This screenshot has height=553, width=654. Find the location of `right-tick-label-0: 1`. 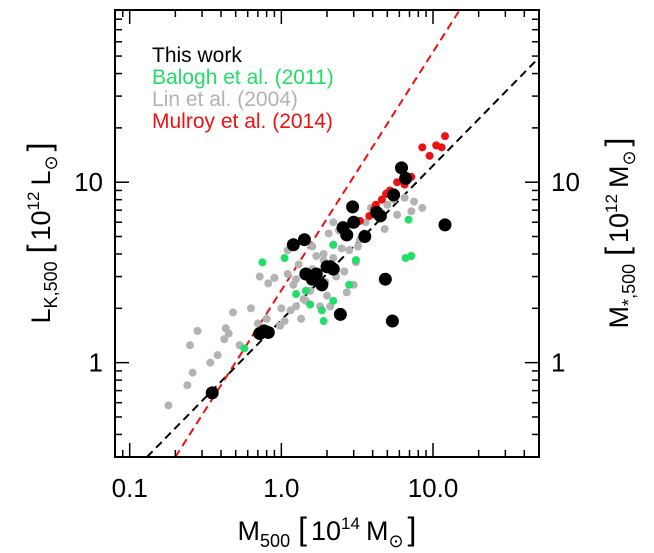

right-tick-label-0: 1 is located at coordinates (558, 363).